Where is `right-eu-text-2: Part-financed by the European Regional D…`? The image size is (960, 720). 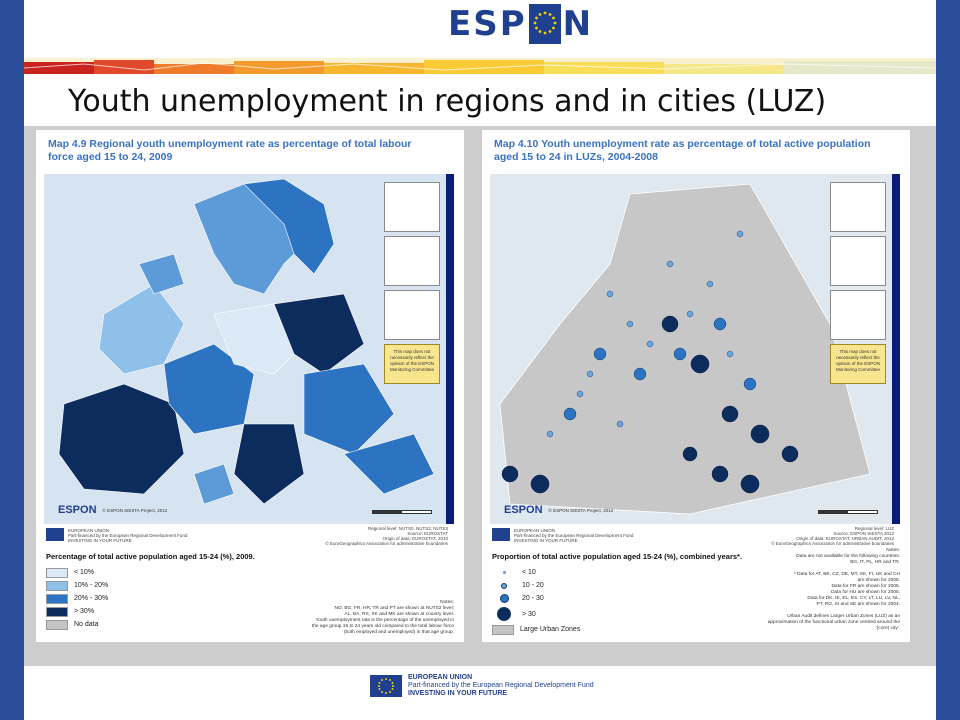 right-eu-text-2: Part-financed by the European Regional D… is located at coordinates (574, 535).